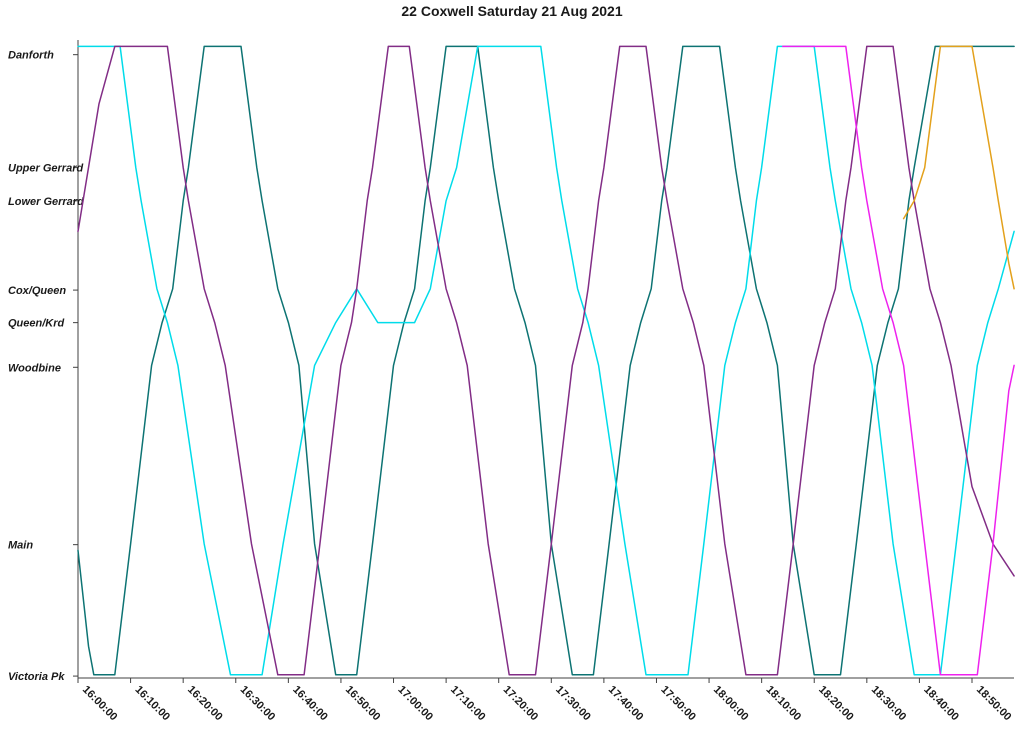  I want to click on station-label: Upper Gerrard, so click(45, 169).